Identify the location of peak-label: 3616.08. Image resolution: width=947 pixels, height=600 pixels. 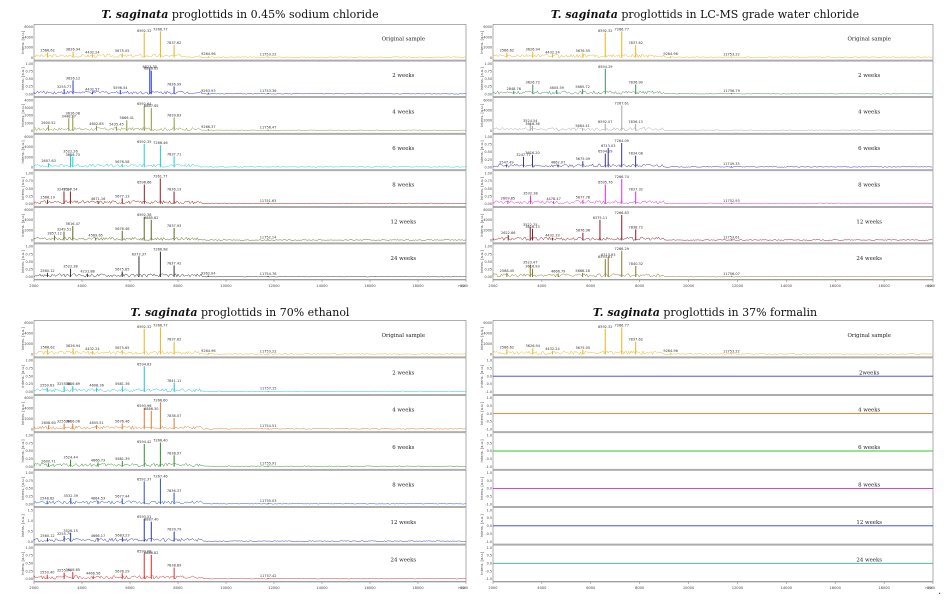
(73, 114).